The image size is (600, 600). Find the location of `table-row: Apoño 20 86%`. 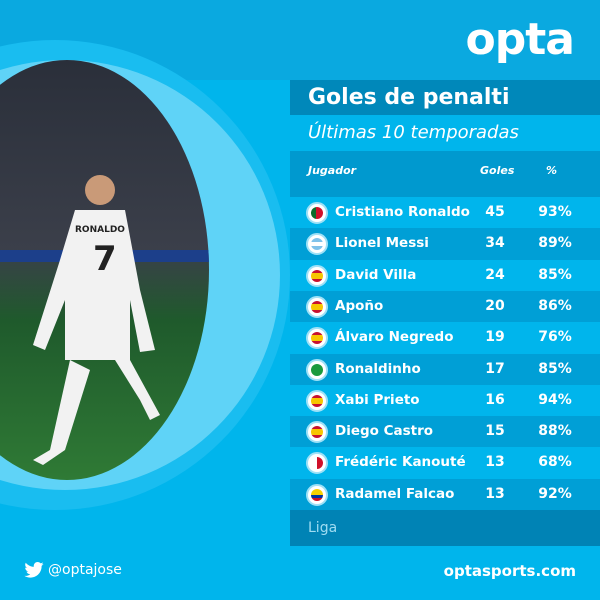

table-row: Apoño 20 86% is located at coordinates (445, 306).